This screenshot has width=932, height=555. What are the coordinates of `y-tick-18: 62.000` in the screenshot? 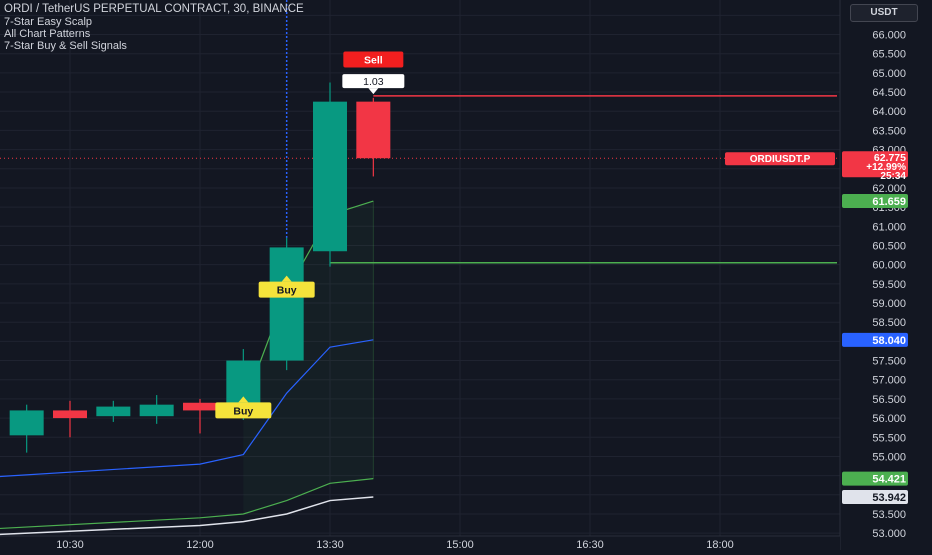 It's located at (889, 189).